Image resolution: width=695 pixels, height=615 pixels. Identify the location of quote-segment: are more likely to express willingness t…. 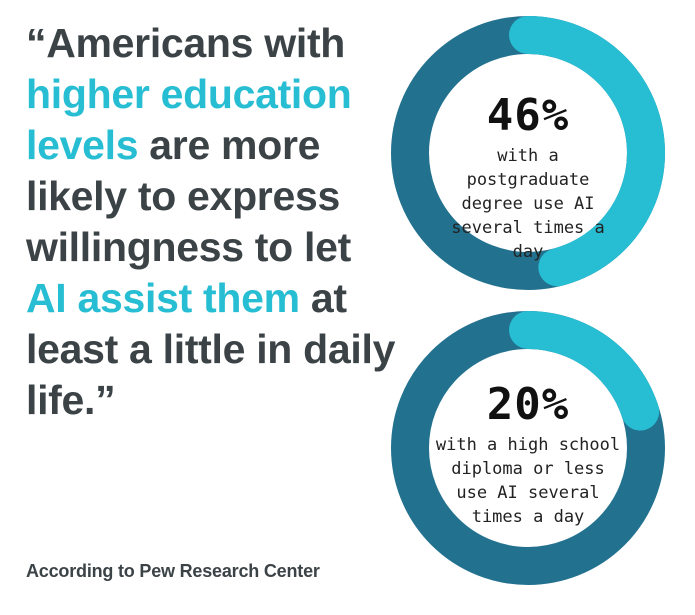
(188, 196).